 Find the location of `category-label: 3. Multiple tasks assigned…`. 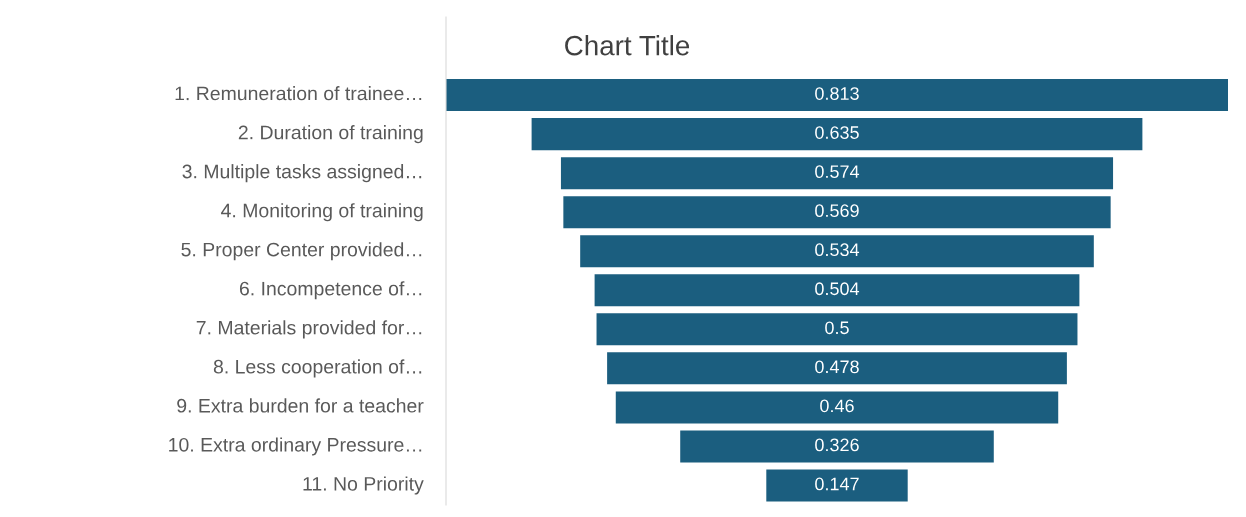

category-label: 3. Multiple tasks assigned… is located at coordinates (302, 173).